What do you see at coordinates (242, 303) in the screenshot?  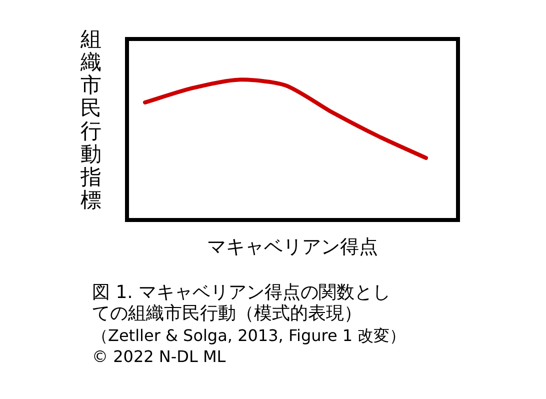 I see `text: 図 1. マキャベリアン得点の関数としての組織市民行動（模式的表現）` at bounding box center [242, 303].